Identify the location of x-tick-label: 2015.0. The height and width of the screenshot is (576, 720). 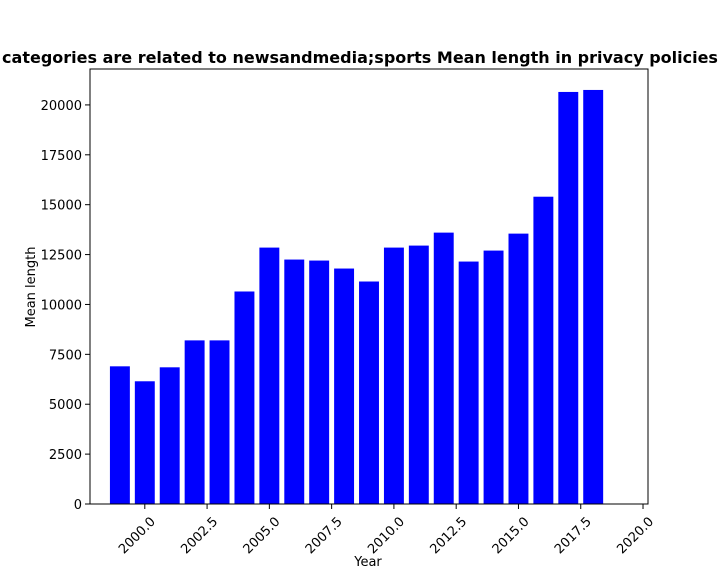
(511, 535).